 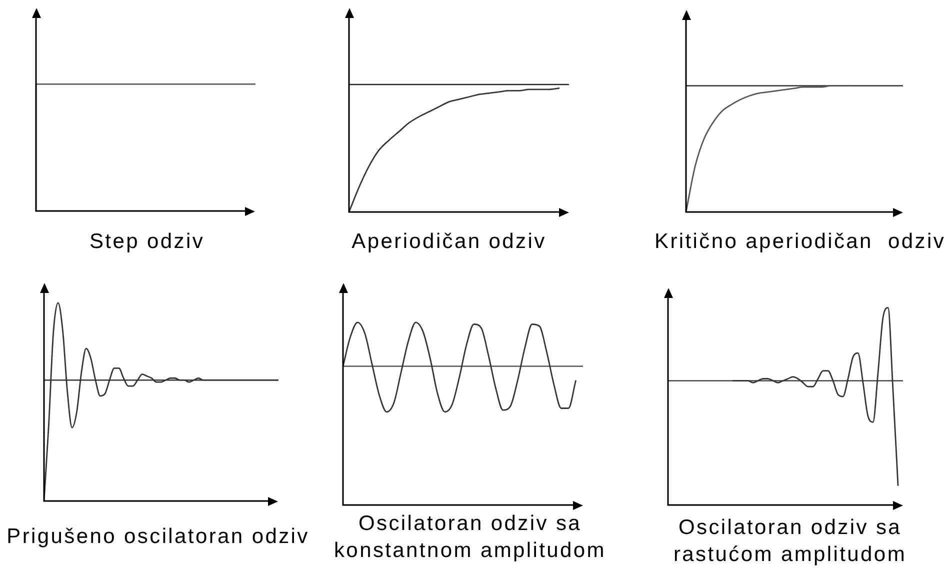 What do you see at coordinates (800, 242) in the screenshot?
I see `text: Kritično aperiodičan odziv` at bounding box center [800, 242].